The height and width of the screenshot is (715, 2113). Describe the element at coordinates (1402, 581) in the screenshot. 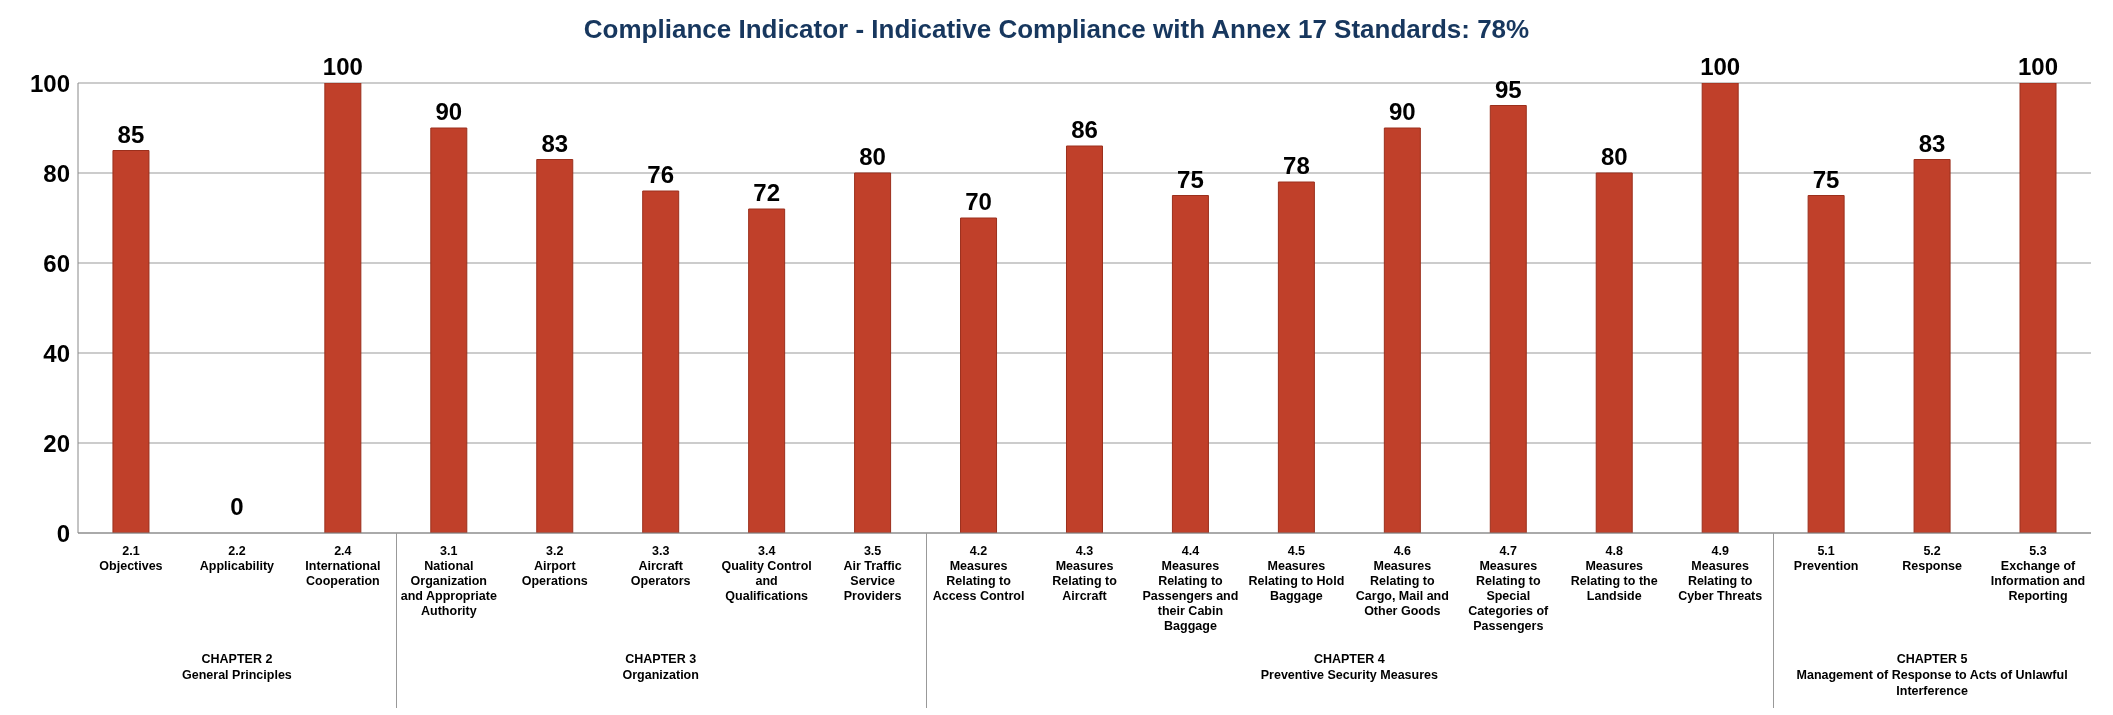

I see `x-tick-label: 4.6 Measures Relating to Cargo, Mail and Other Goods` at that location.